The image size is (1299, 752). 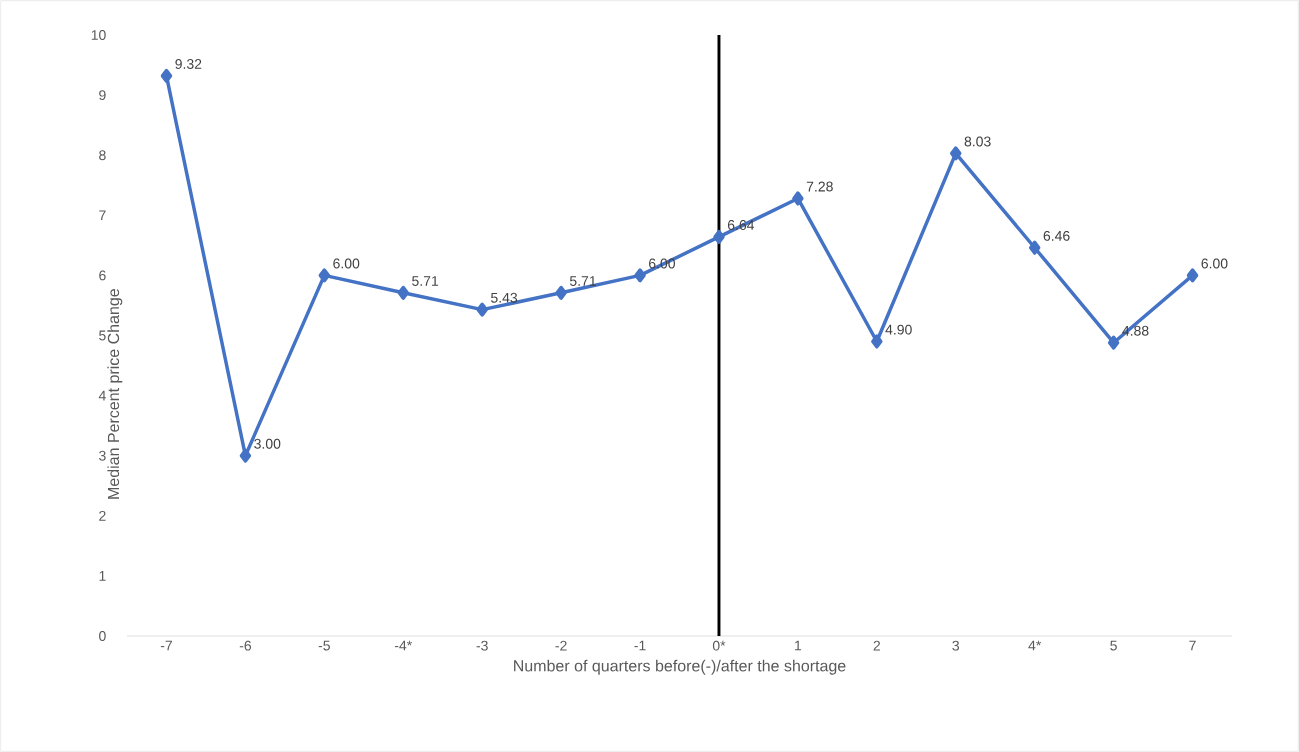 What do you see at coordinates (115, 394) in the screenshot?
I see `y-axis-title: Median Percent price Change` at bounding box center [115, 394].